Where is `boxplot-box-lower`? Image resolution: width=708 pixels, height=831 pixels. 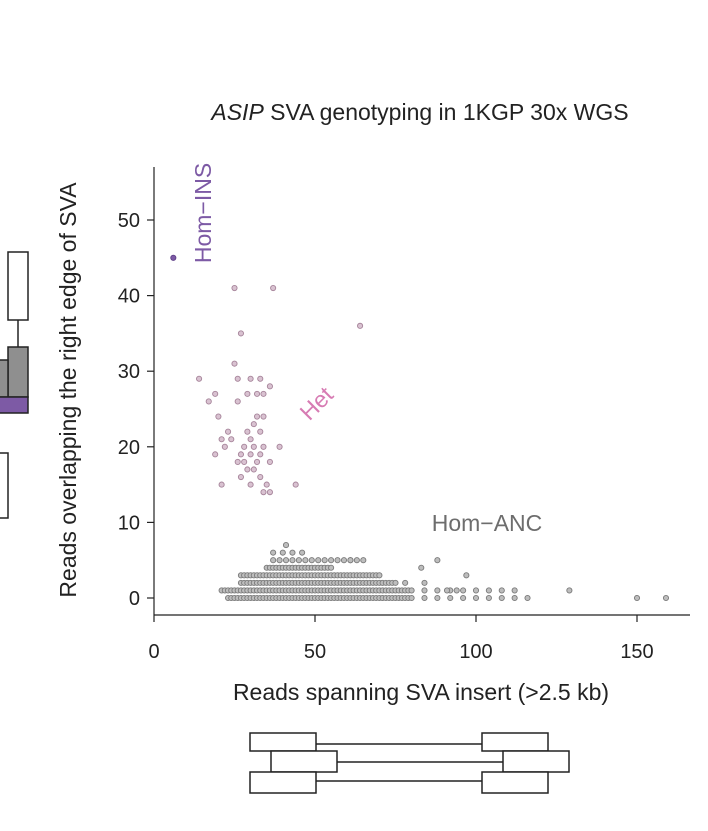
boxplot-box-lower is located at coordinates (4, 485).